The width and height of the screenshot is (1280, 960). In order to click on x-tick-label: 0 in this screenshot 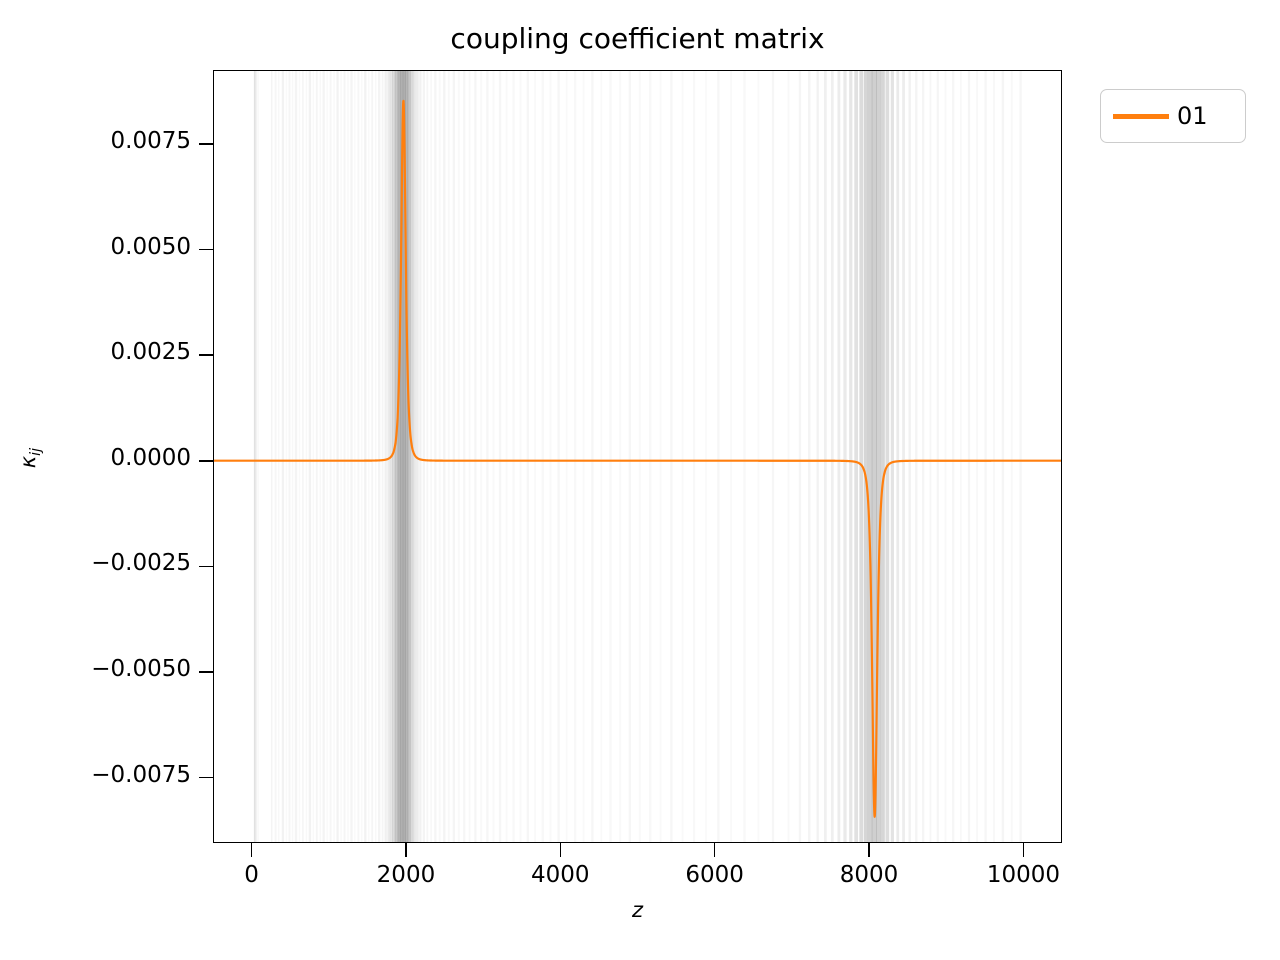, I will do `click(251, 875)`.